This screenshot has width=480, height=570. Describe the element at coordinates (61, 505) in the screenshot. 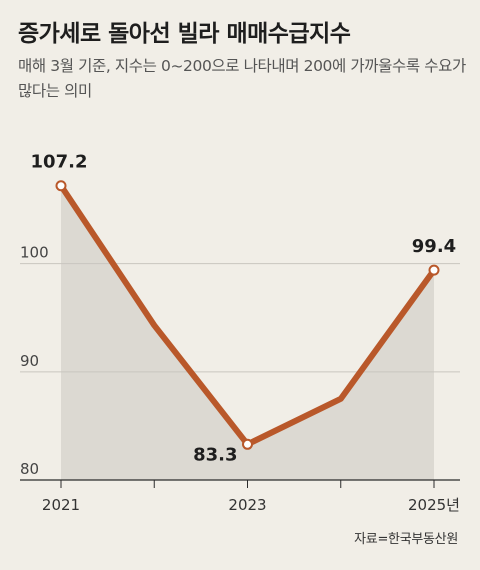

I see `x-tick-label: 2021` at that location.